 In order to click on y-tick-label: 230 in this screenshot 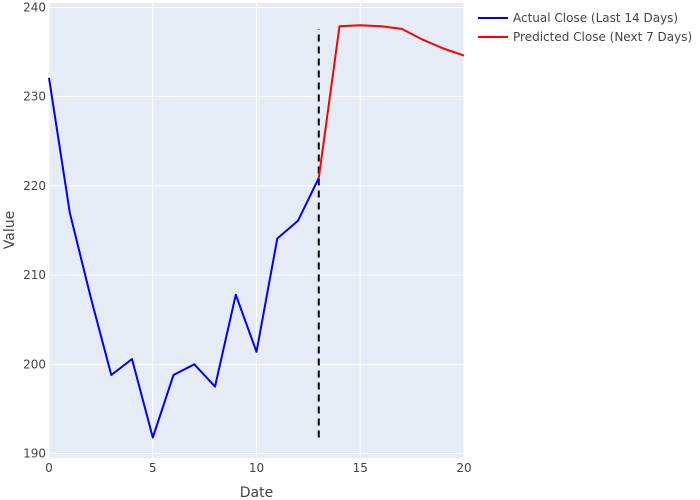, I will do `click(34, 97)`.